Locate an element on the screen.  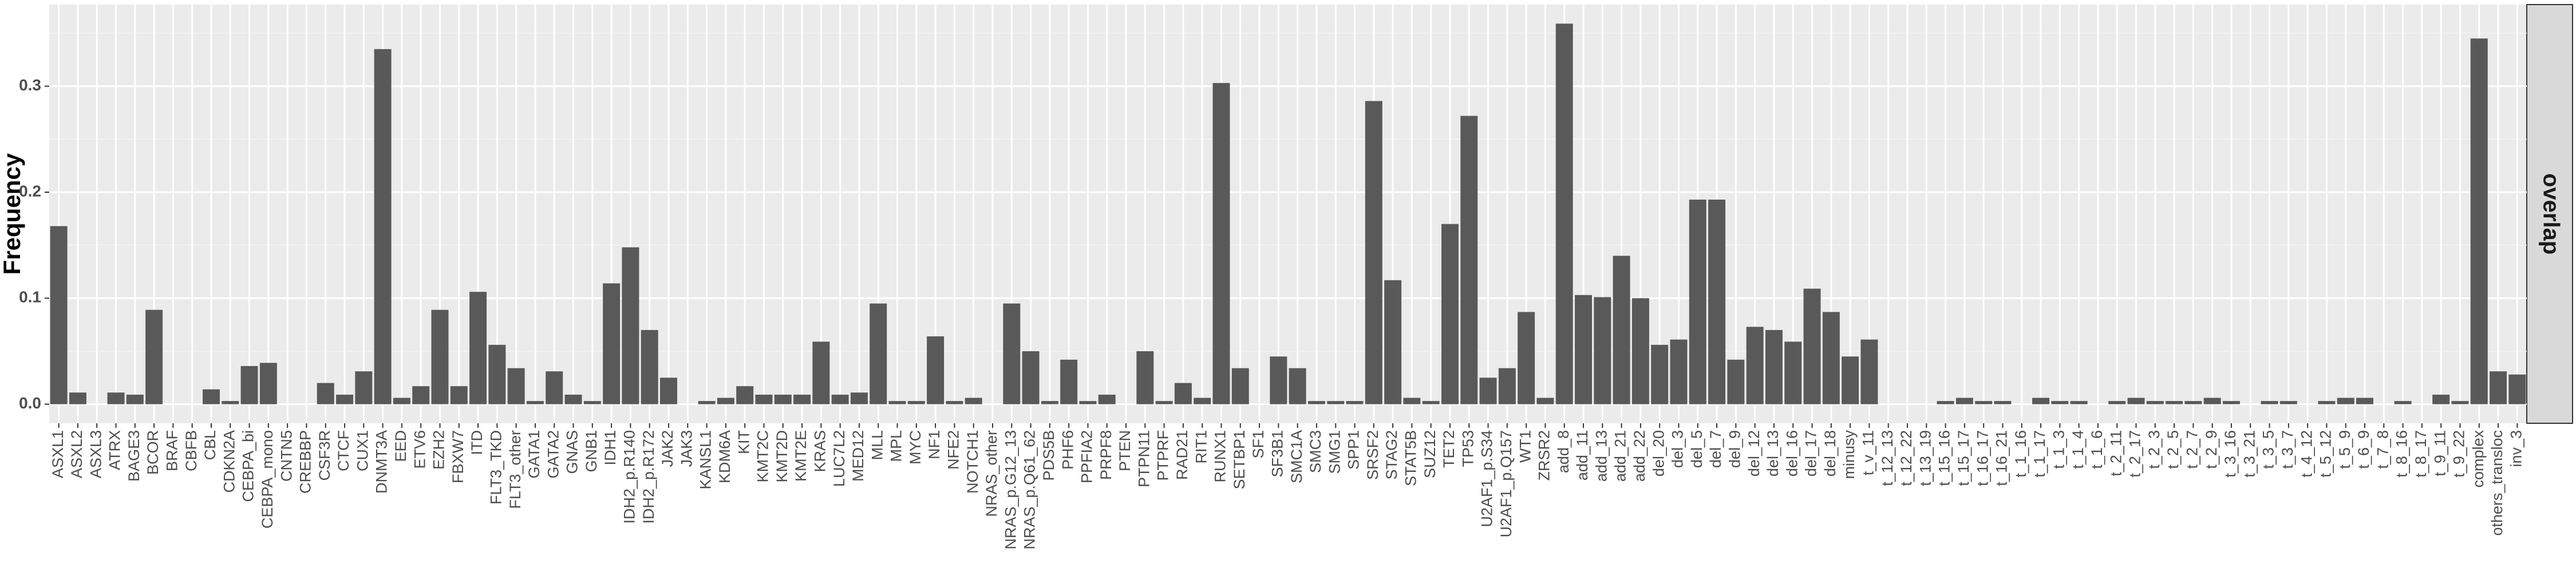
x-tick-label: LUC7L2 is located at coordinates (839, 458).